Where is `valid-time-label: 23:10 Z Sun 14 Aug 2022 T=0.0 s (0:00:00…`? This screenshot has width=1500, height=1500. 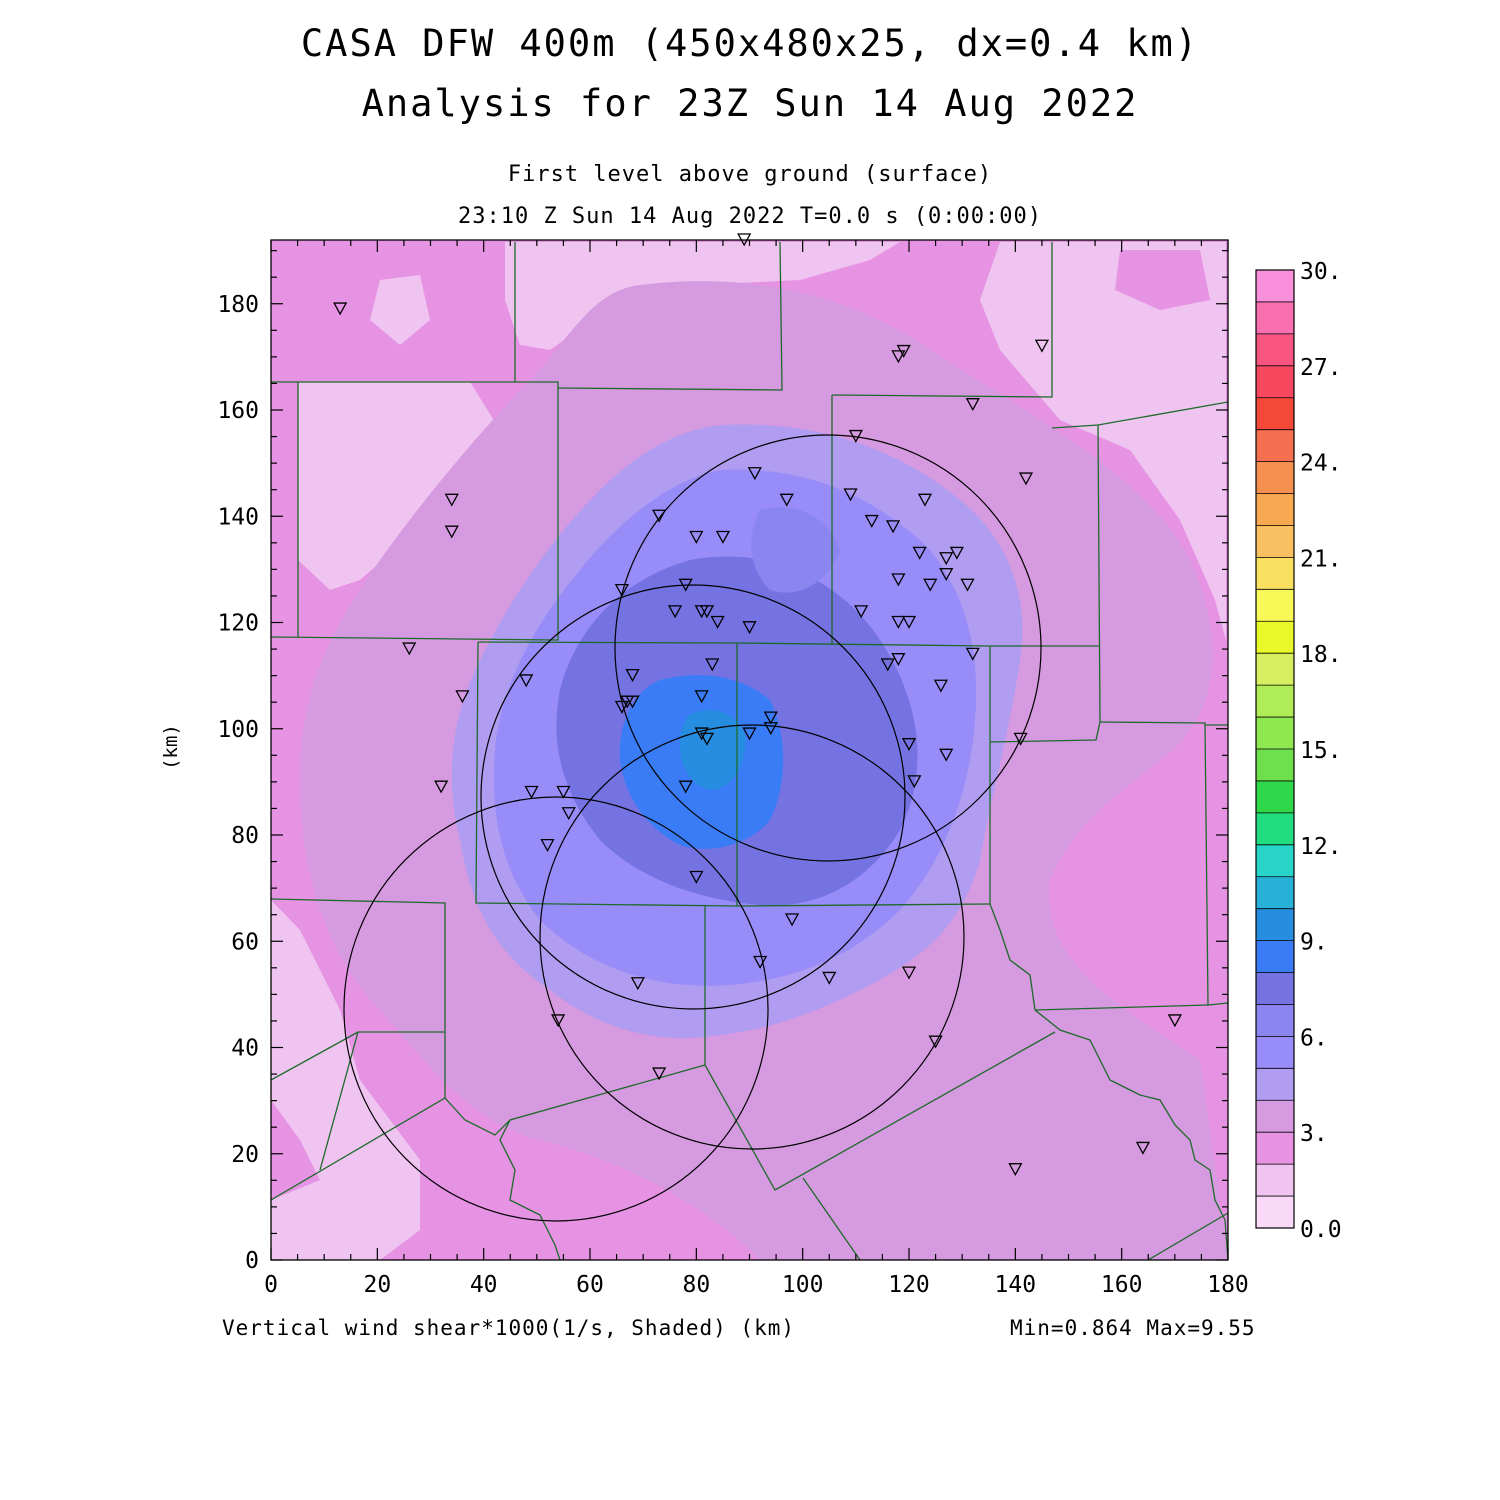
valid-time-label: 23:10 Z Sun 14 Aug 2022 T=0.0 s (0:00:00… is located at coordinates (750, 216).